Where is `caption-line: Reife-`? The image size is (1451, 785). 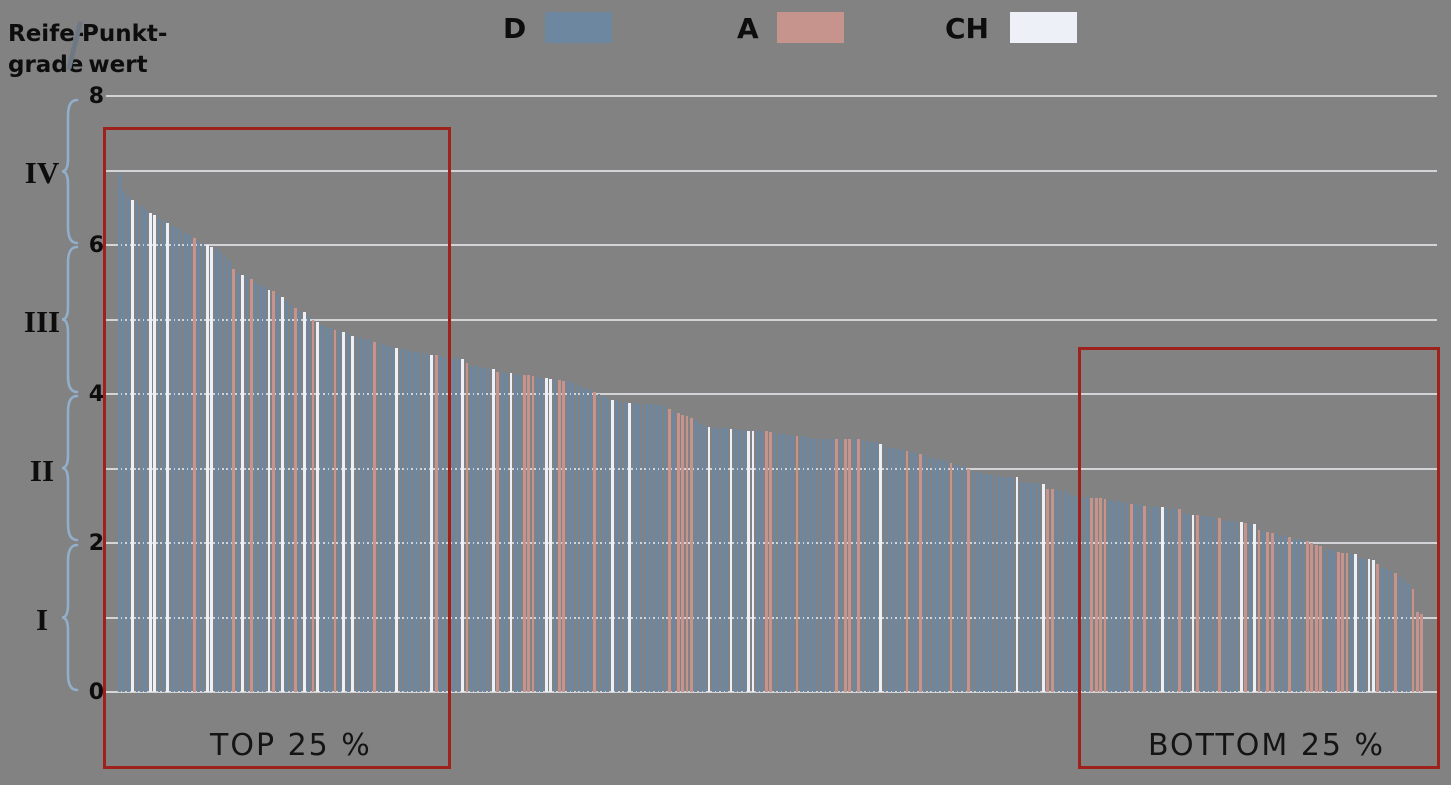
caption-line: Reife- is located at coordinates (46, 34).